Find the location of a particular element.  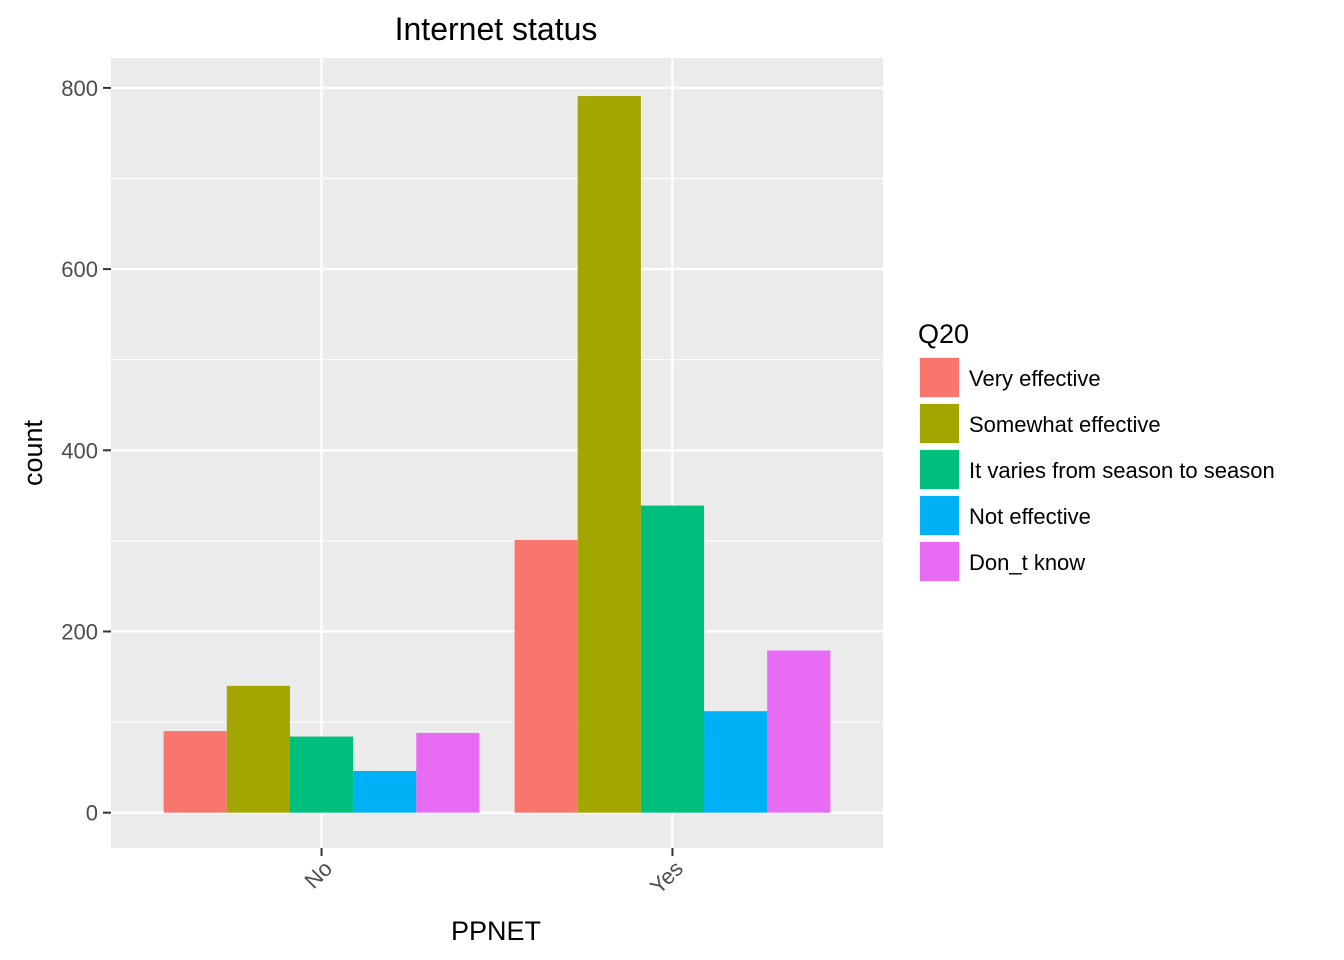

legend-label: Very effective is located at coordinates (1035, 378).